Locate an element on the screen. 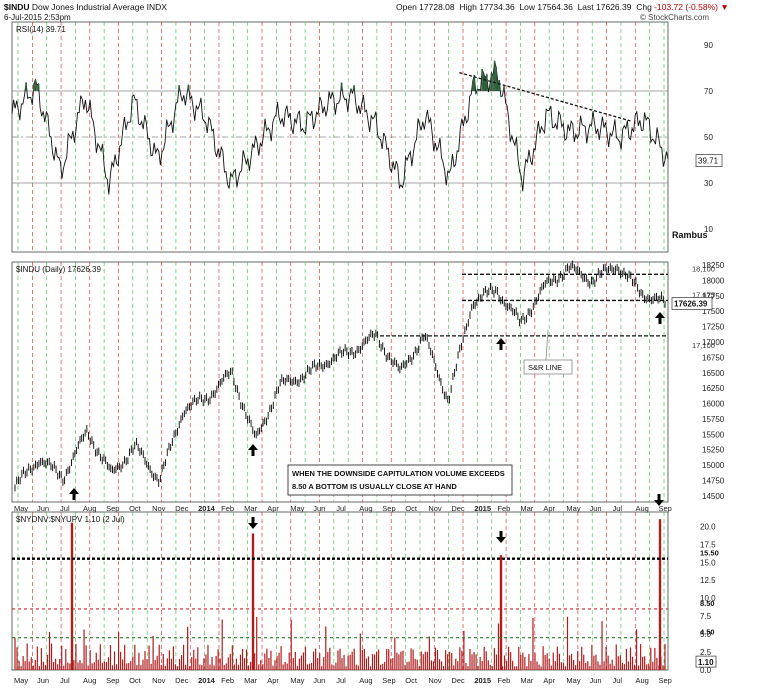 The width and height of the screenshot is (765, 689). symbol-label: $INDU is located at coordinates (17, 7).